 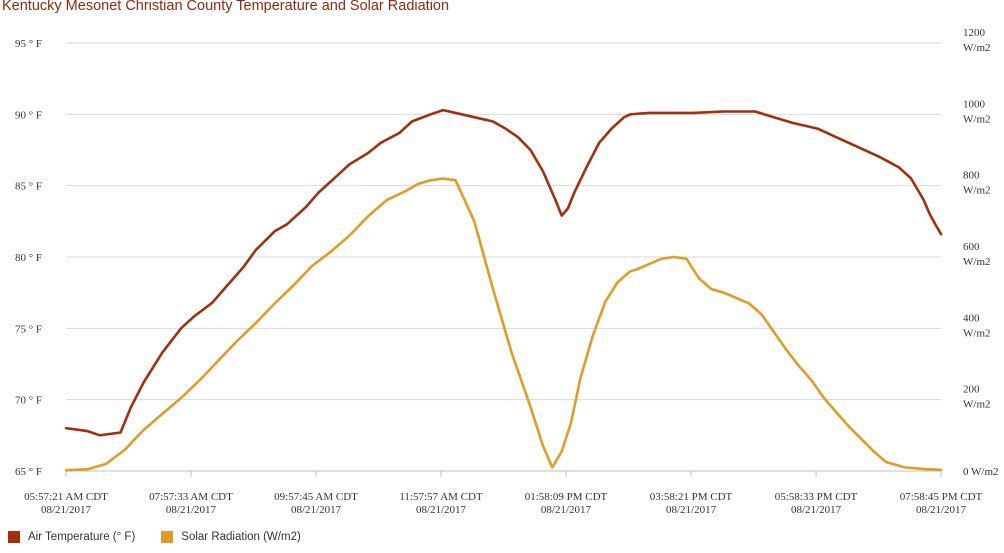 What do you see at coordinates (28, 401) in the screenshot?
I see `y-left-tick-label: 70 ° F` at bounding box center [28, 401].